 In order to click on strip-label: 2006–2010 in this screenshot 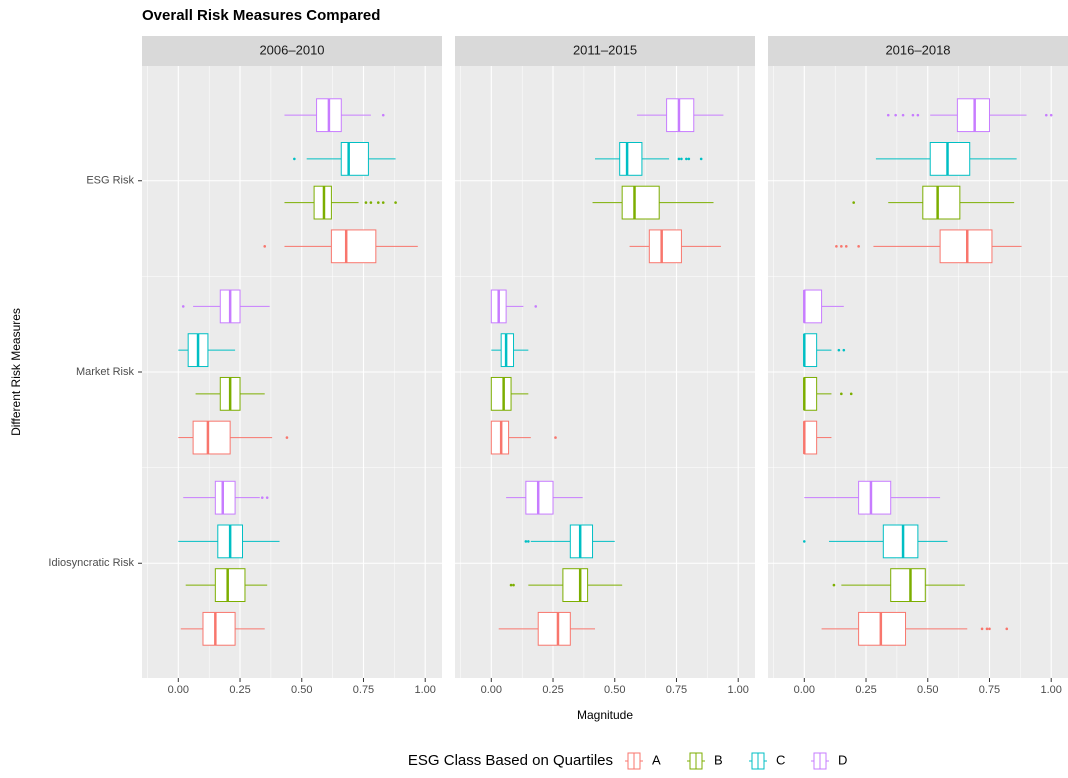, I will do `click(291, 49)`.